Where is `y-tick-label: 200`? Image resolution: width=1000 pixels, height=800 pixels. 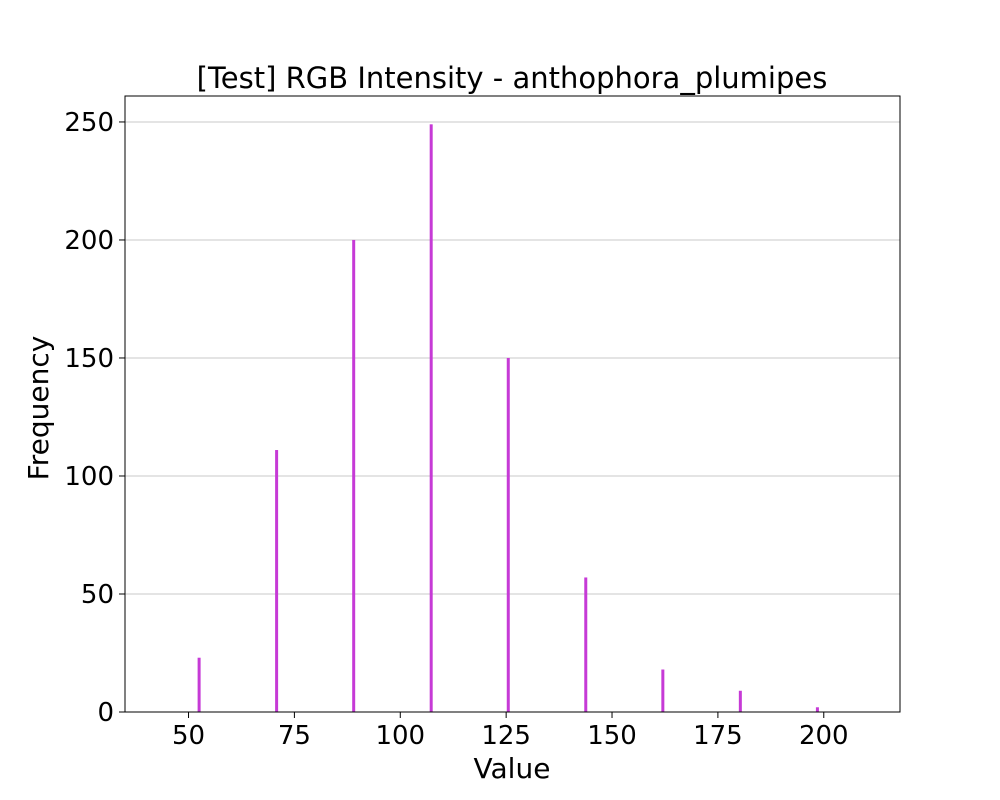 y-tick-label: 200 is located at coordinates (89, 241).